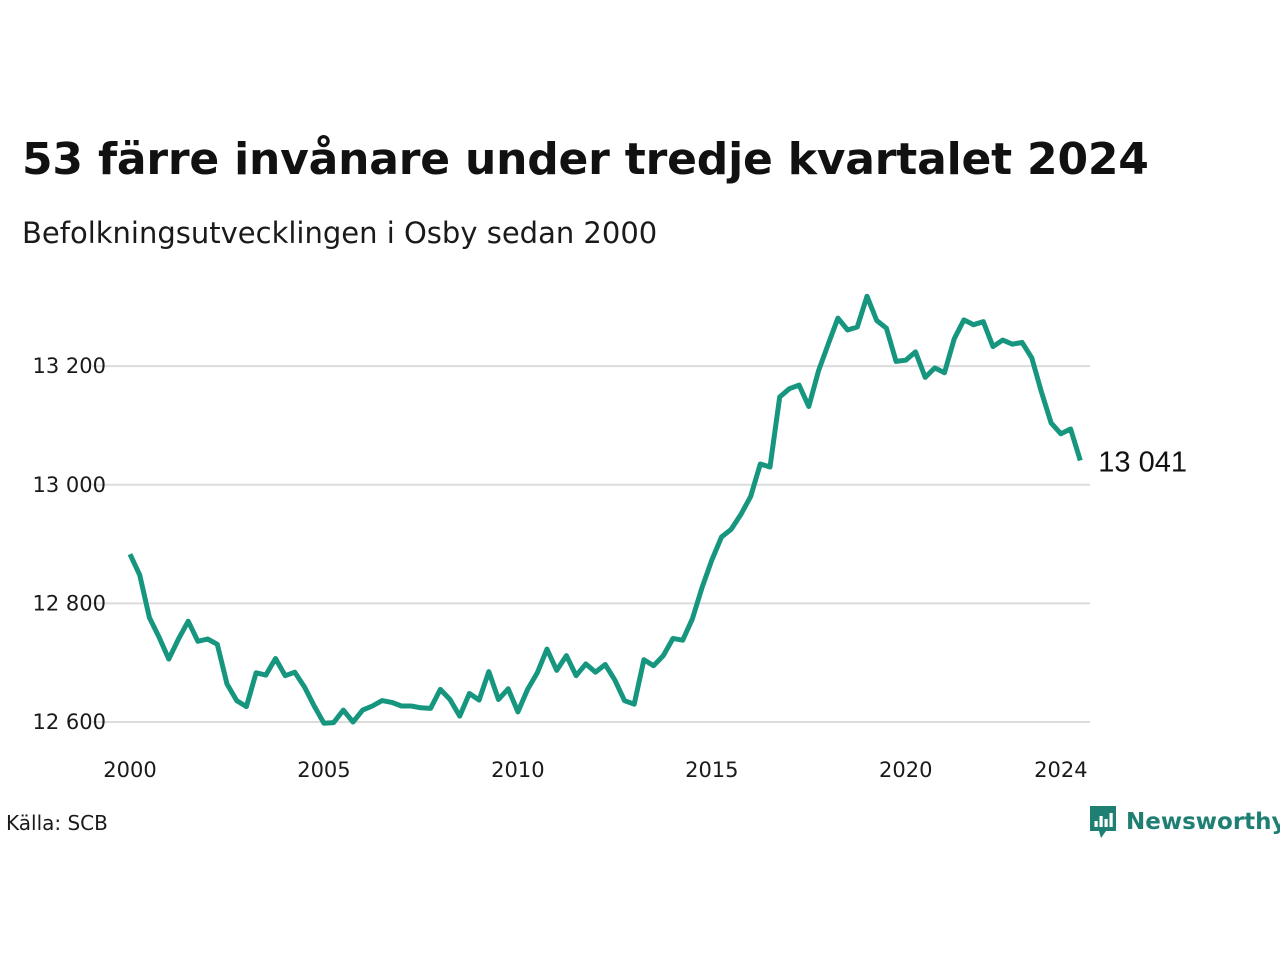  I want to click on y-tick-label: 12 600, so click(69, 722).